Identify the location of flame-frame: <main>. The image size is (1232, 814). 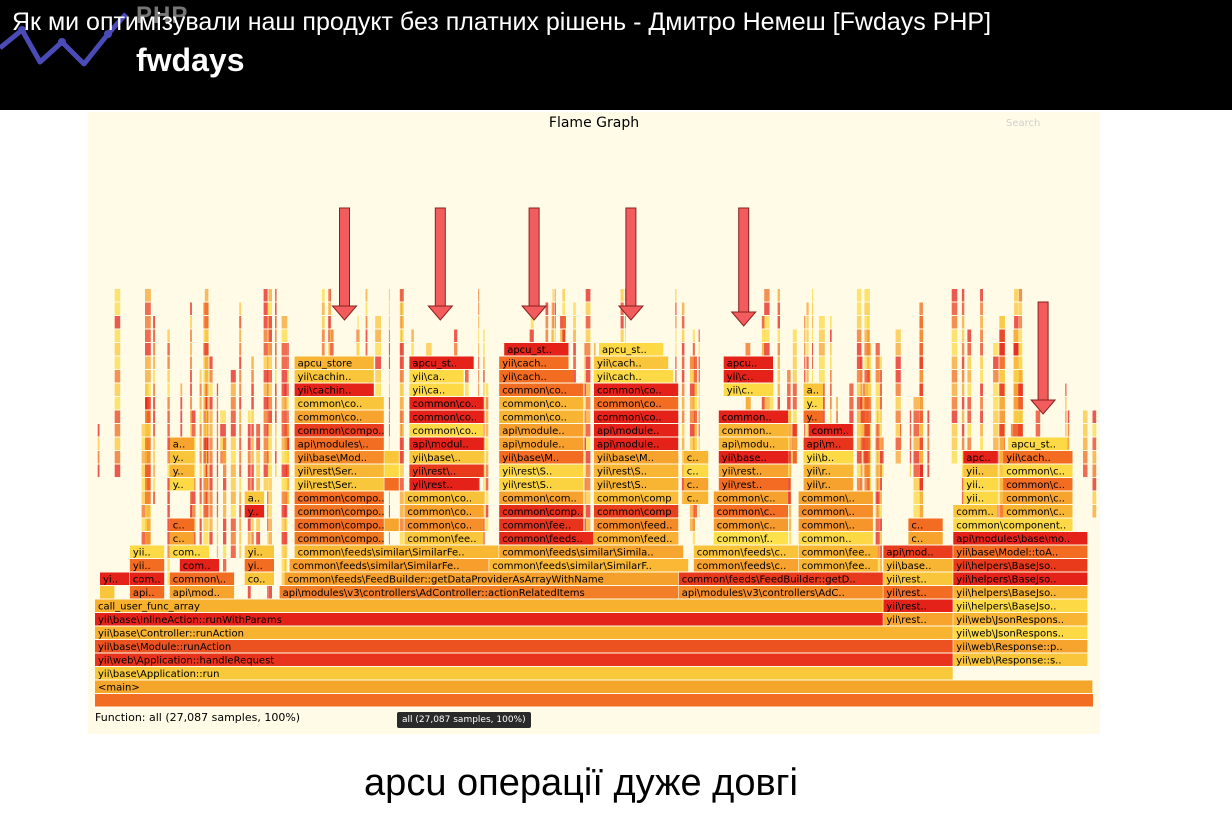
(594, 687).